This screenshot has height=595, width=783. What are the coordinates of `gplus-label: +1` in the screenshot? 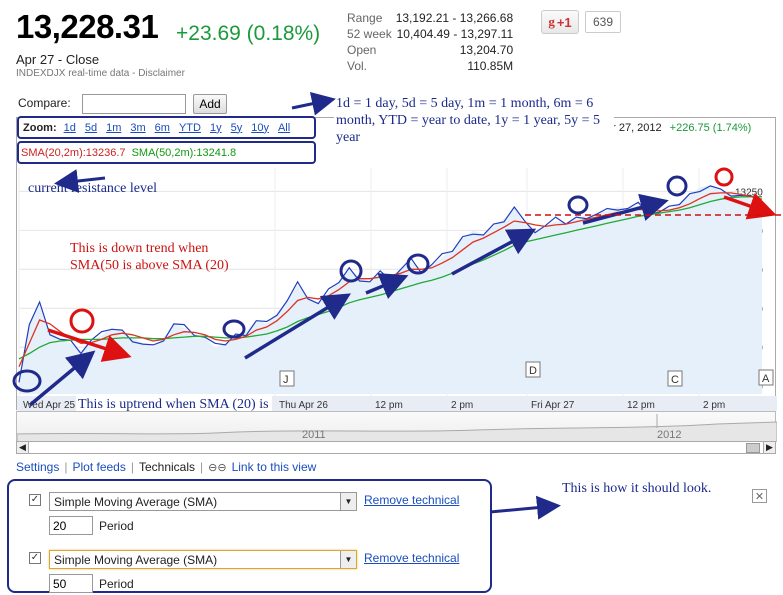 It's located at (564, 22).